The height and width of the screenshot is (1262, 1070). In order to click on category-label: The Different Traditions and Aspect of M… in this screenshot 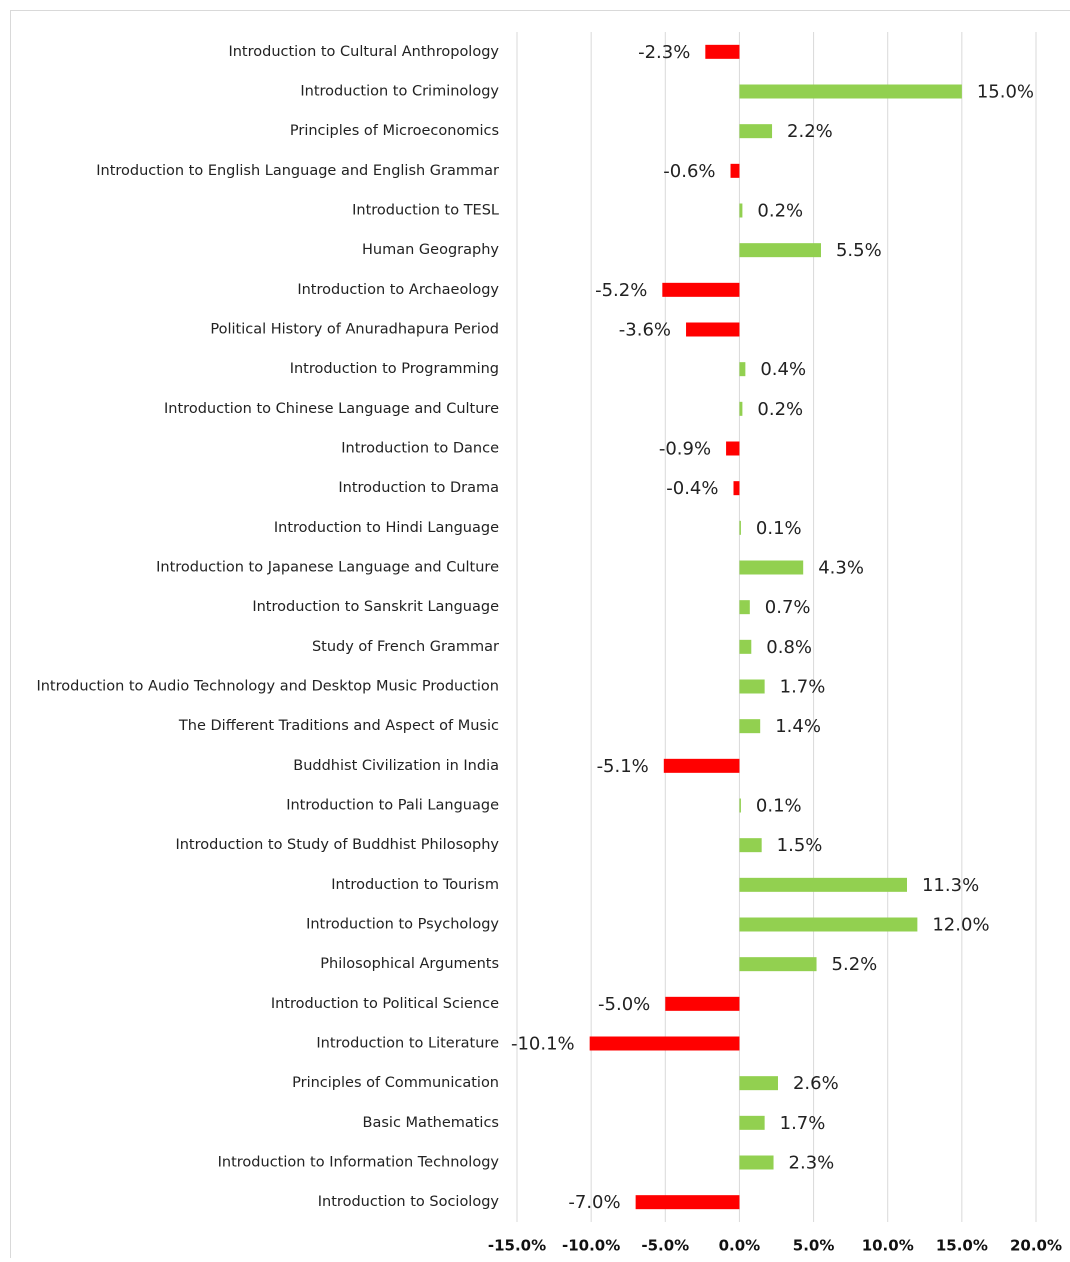, I will do `click(338, 726)`.